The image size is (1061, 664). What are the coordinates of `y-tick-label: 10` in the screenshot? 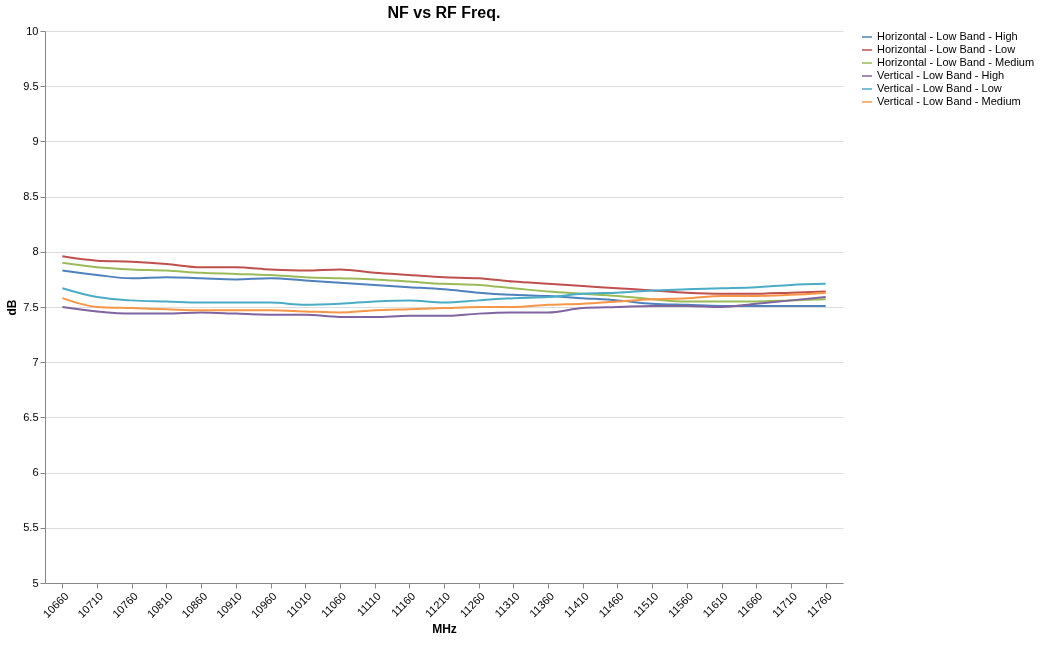 It's located at (32, 30).